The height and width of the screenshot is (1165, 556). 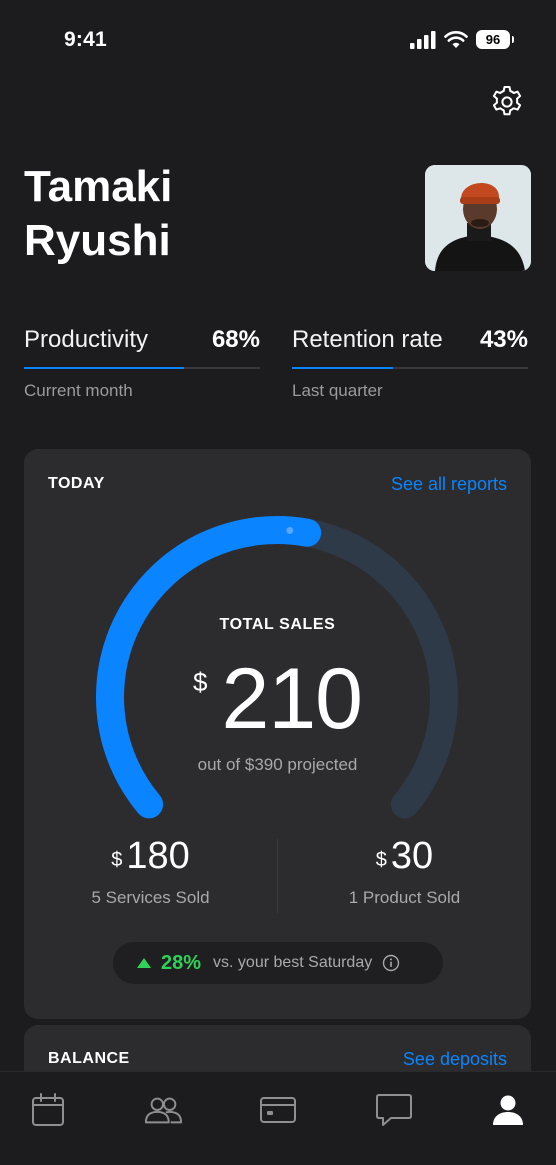 I want to click on status-time: 9:41, so click(x=85, y=39).